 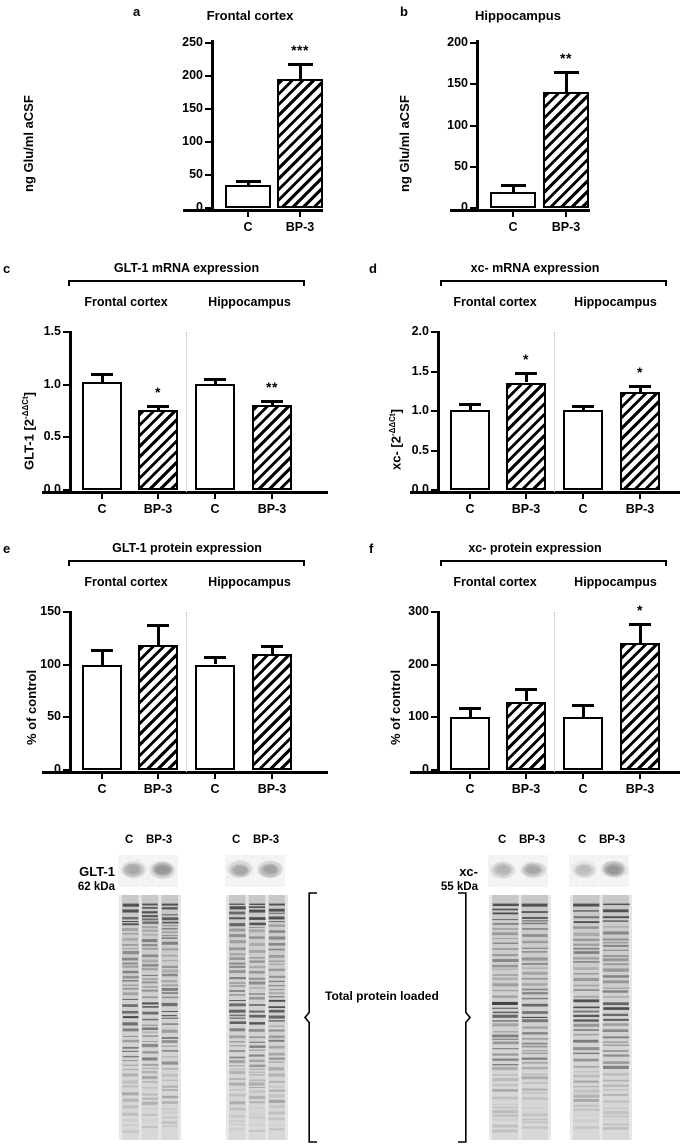 I want to click on blot-left-lane2-label: BP-3, so click(x=159, y=840).